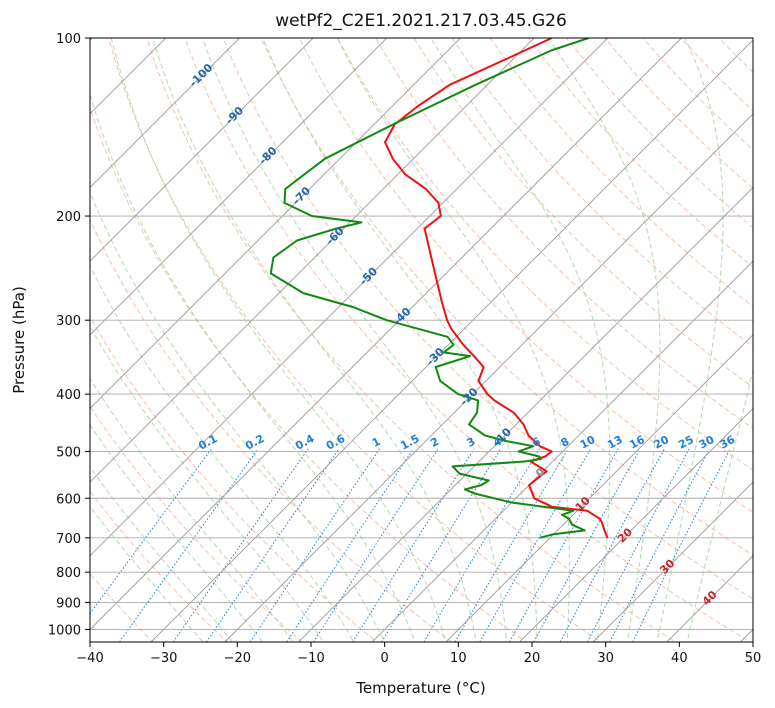 The image size is (775, 708). I want to click on mixing-ratio-label: 0.1, so click(207, 442).